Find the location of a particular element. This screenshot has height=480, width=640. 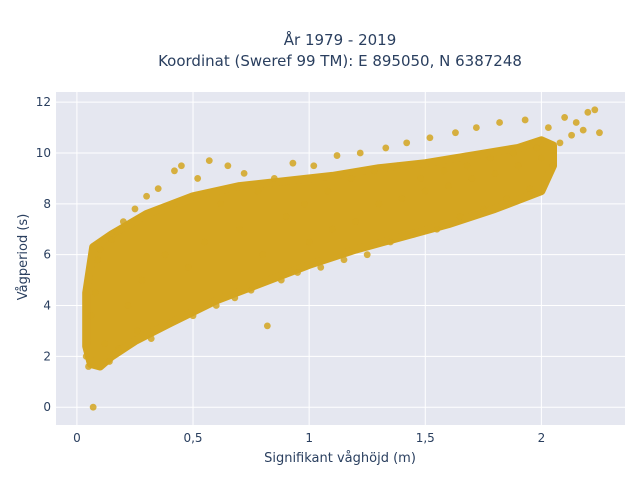

x-tick-label: 2 is located at coordinates (542, 438).